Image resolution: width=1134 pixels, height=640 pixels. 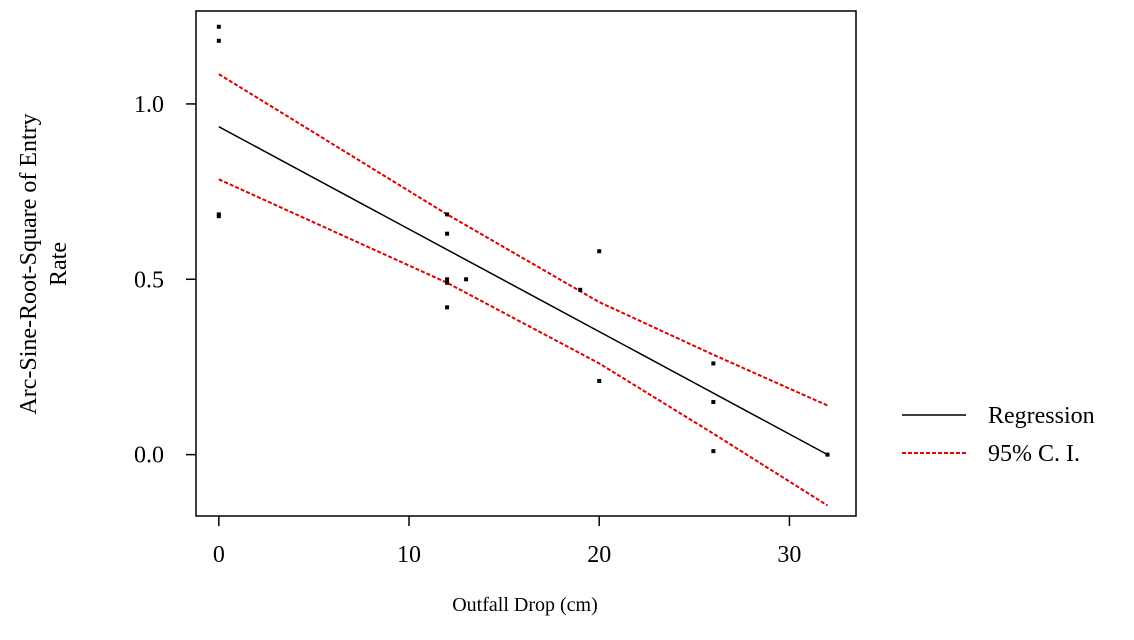 I want to click on y-axis-label: Arc-Sine-Root-Square of Entry Rate, so click(x=44, y=263).